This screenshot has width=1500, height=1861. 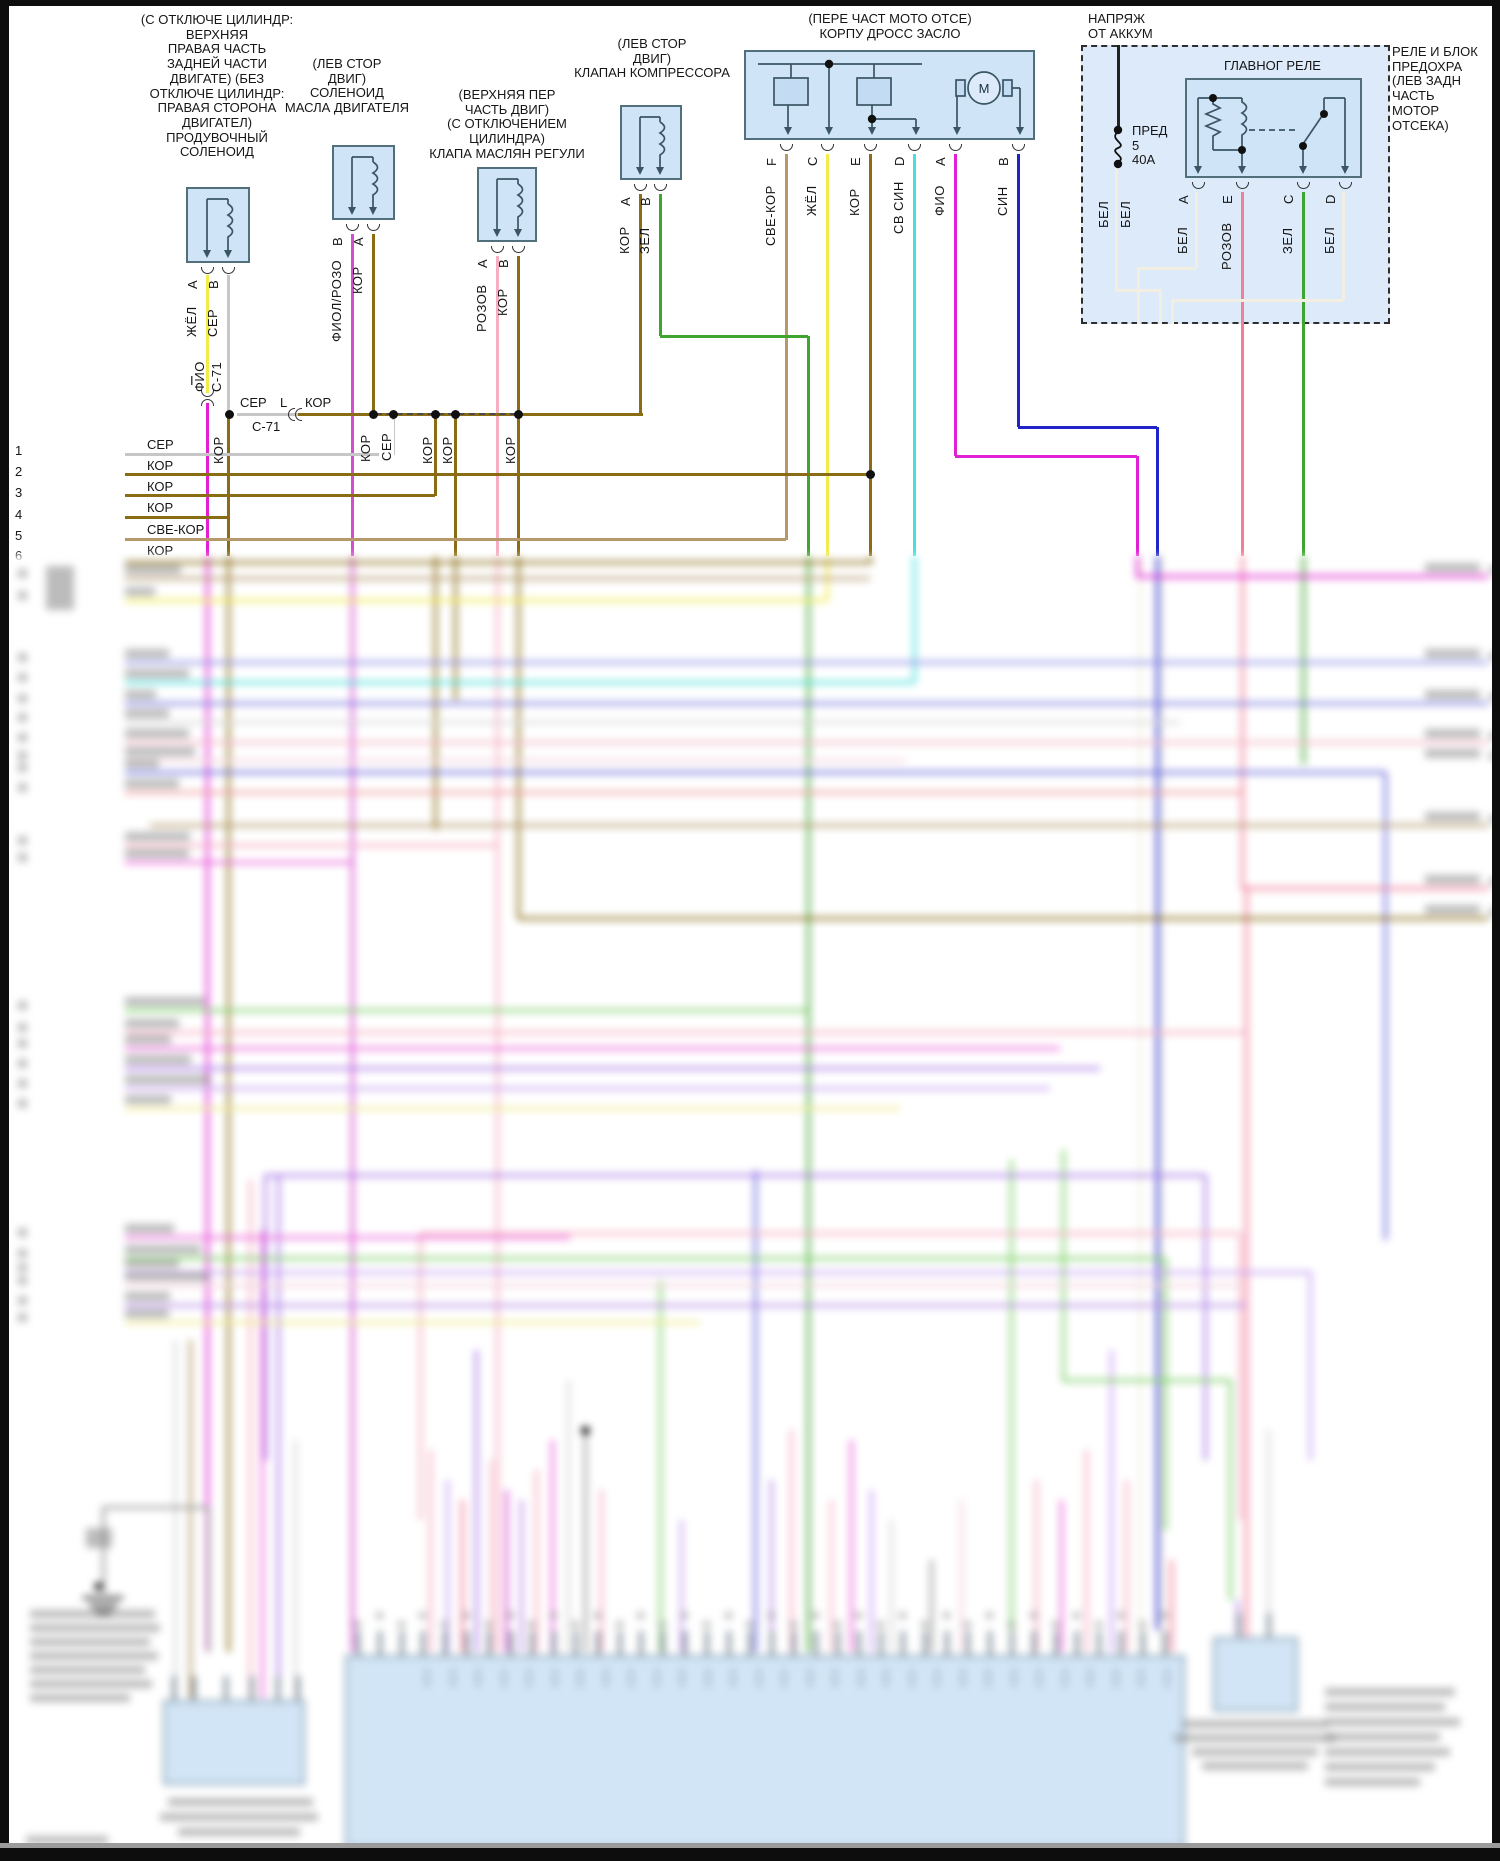 I want to click on wire-color-label: БЕЛ, so click(x=1329, y=240).